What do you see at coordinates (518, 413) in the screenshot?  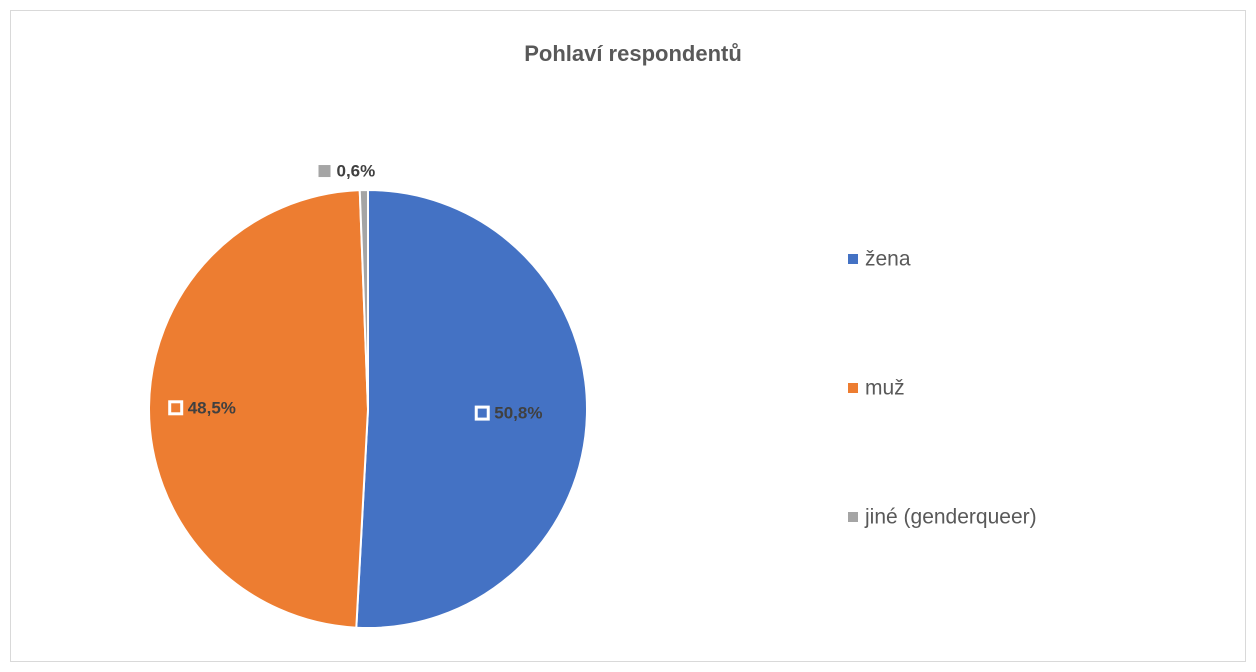 I see `data-label: 50,8%` at bounding box center [518, 413].